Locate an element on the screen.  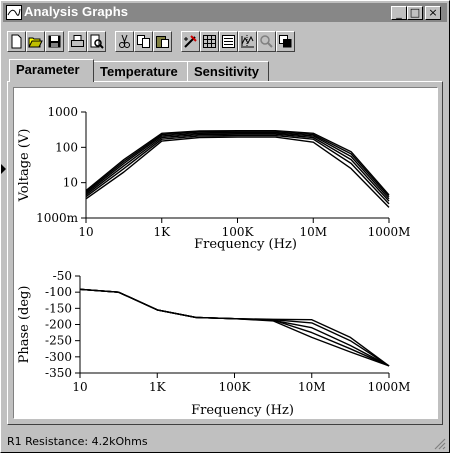
tab-temperature: Temperature is located at coordinates (141, 71).